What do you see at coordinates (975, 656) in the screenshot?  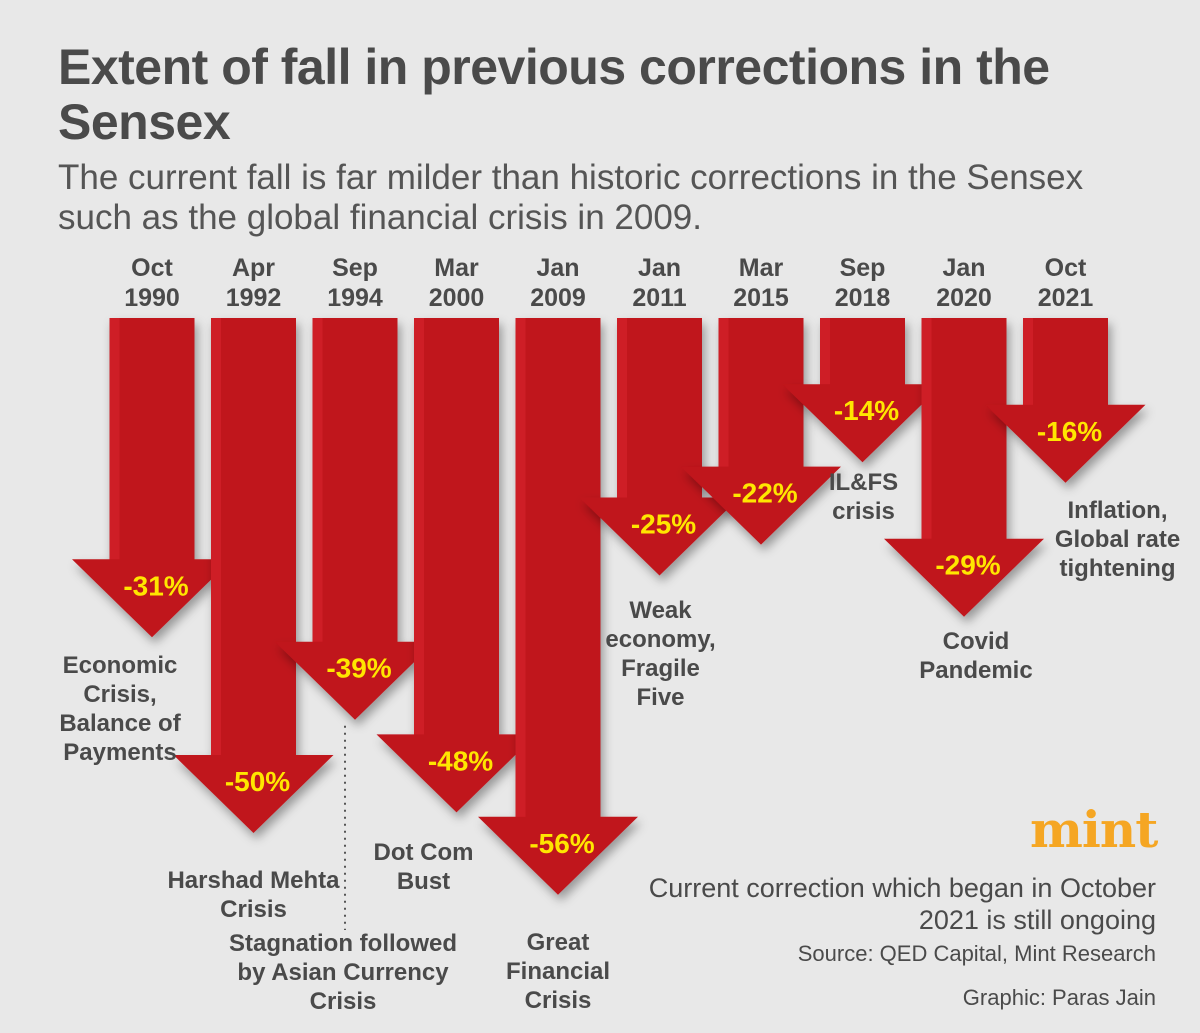 I see `event-label: Covid Pandemic` at bounding box center [975, 656].